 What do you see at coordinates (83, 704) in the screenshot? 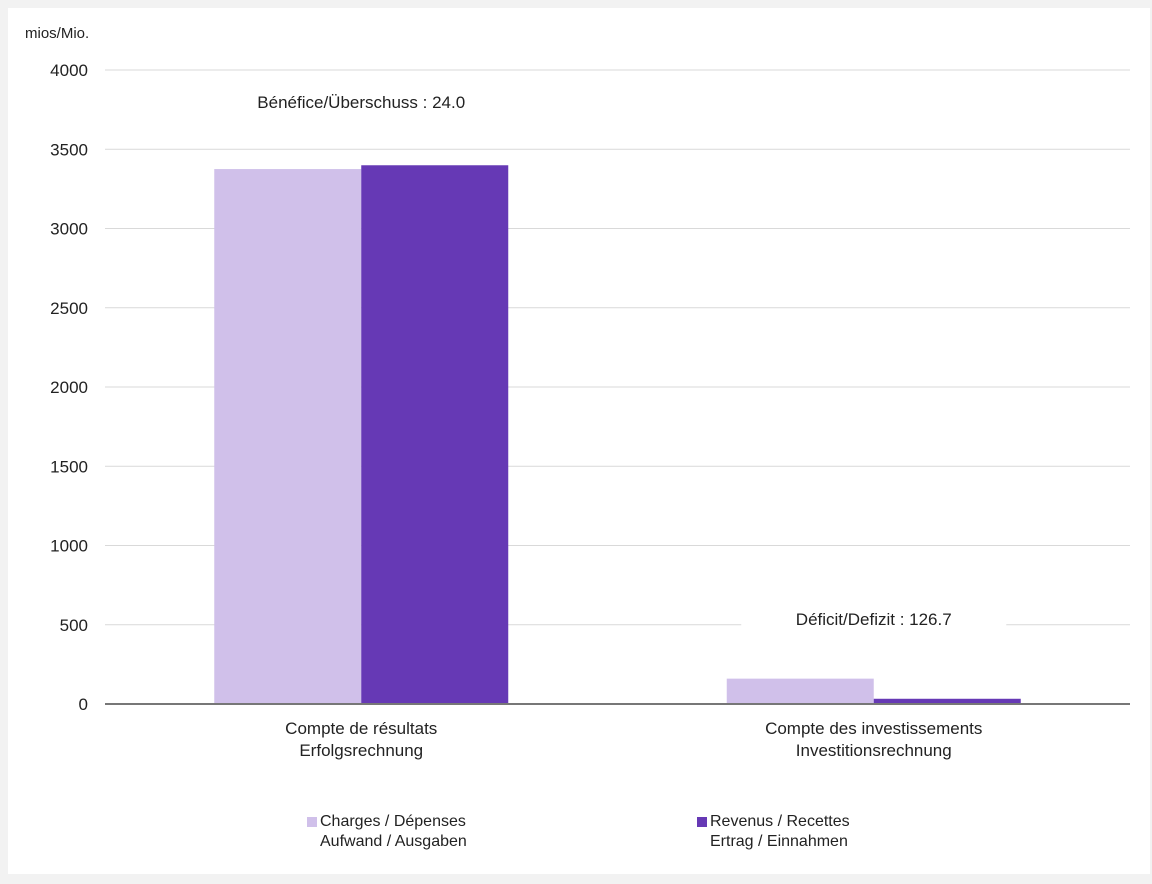
I see `y-tick-label: 0` at bounding box center [83, 704].